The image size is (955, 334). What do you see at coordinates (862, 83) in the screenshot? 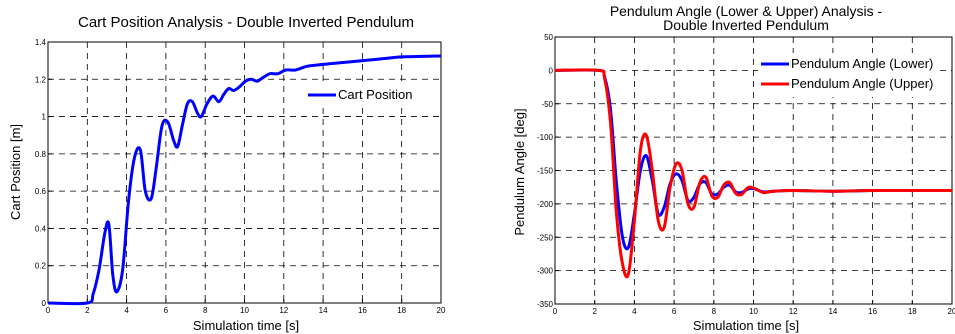
I see `legend-label-upper: Pendulum Angle (Upper)` at bounding box center [862, 83].